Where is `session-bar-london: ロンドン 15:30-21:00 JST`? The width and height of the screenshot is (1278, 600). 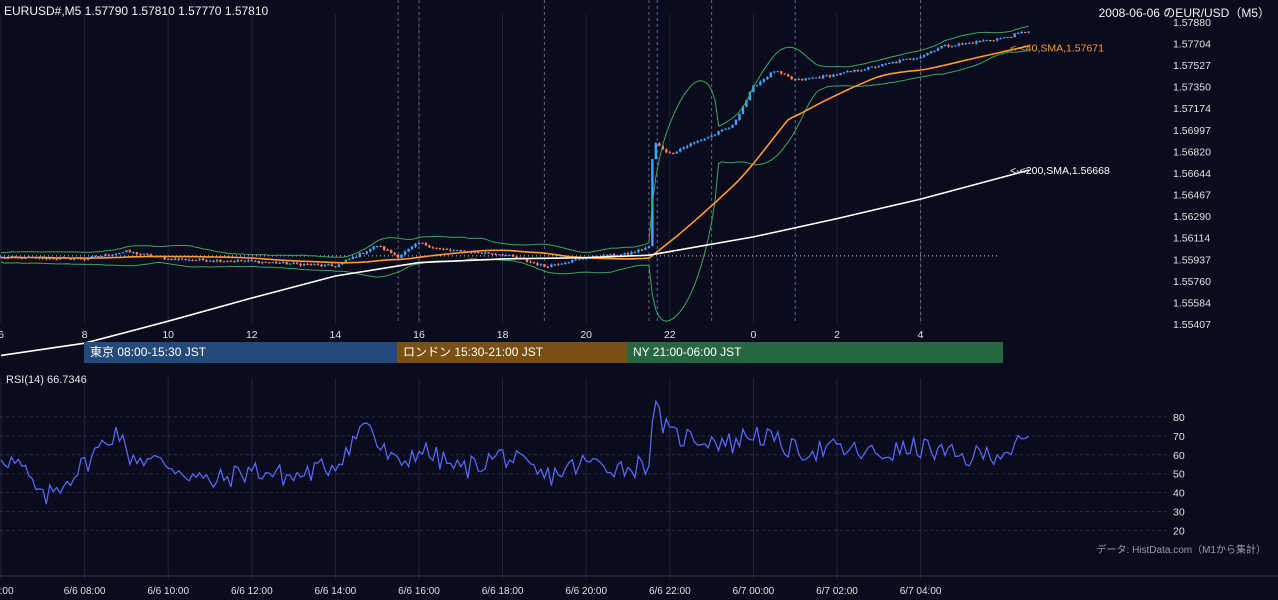 session-bar-london: ロンドン 15:30-21:00 JST is located at coordinates (512, 352).